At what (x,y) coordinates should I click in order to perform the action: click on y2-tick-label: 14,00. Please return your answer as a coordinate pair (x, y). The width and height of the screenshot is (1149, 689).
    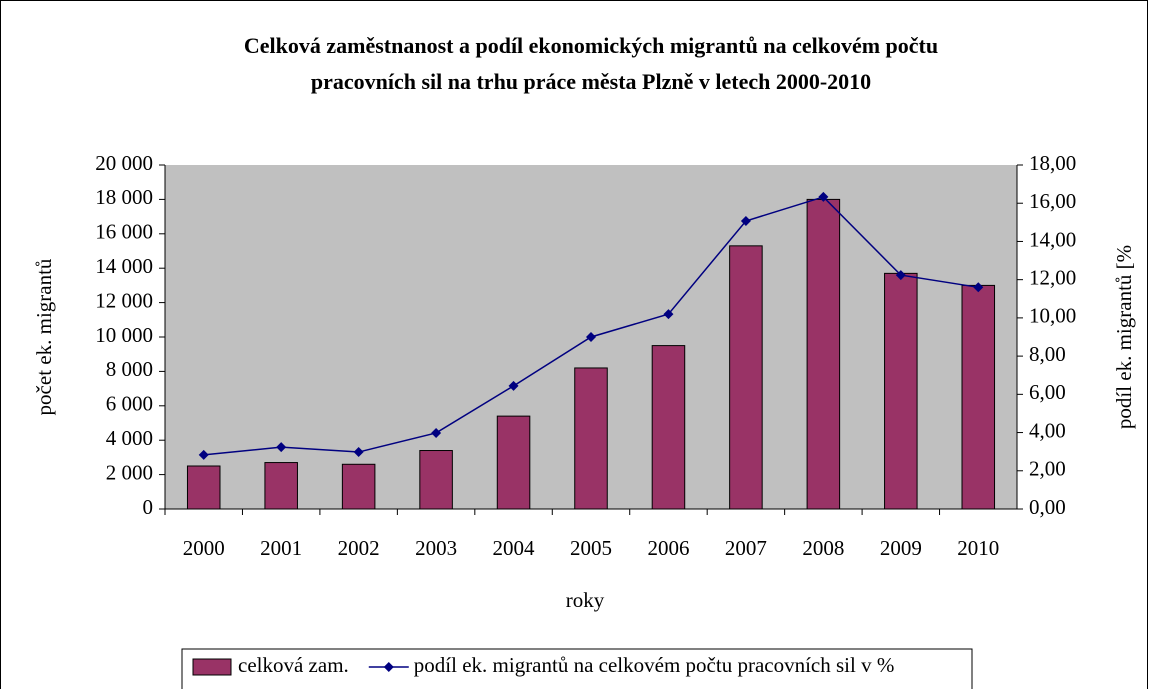
    Looking at the image, I should click on (1052, 239).